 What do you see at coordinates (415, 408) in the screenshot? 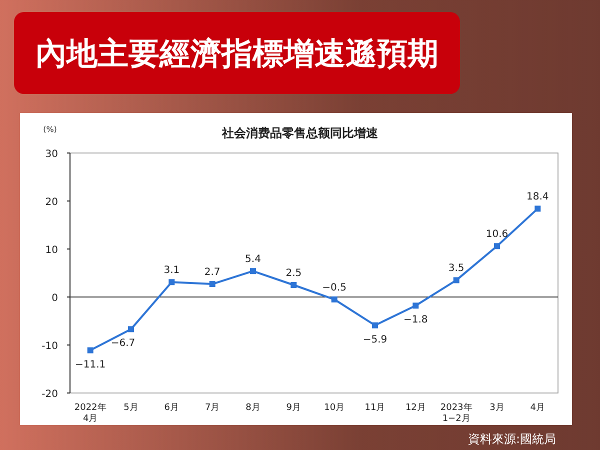
I see `x-tick-label: 12月` at bounding box center [415, 408].